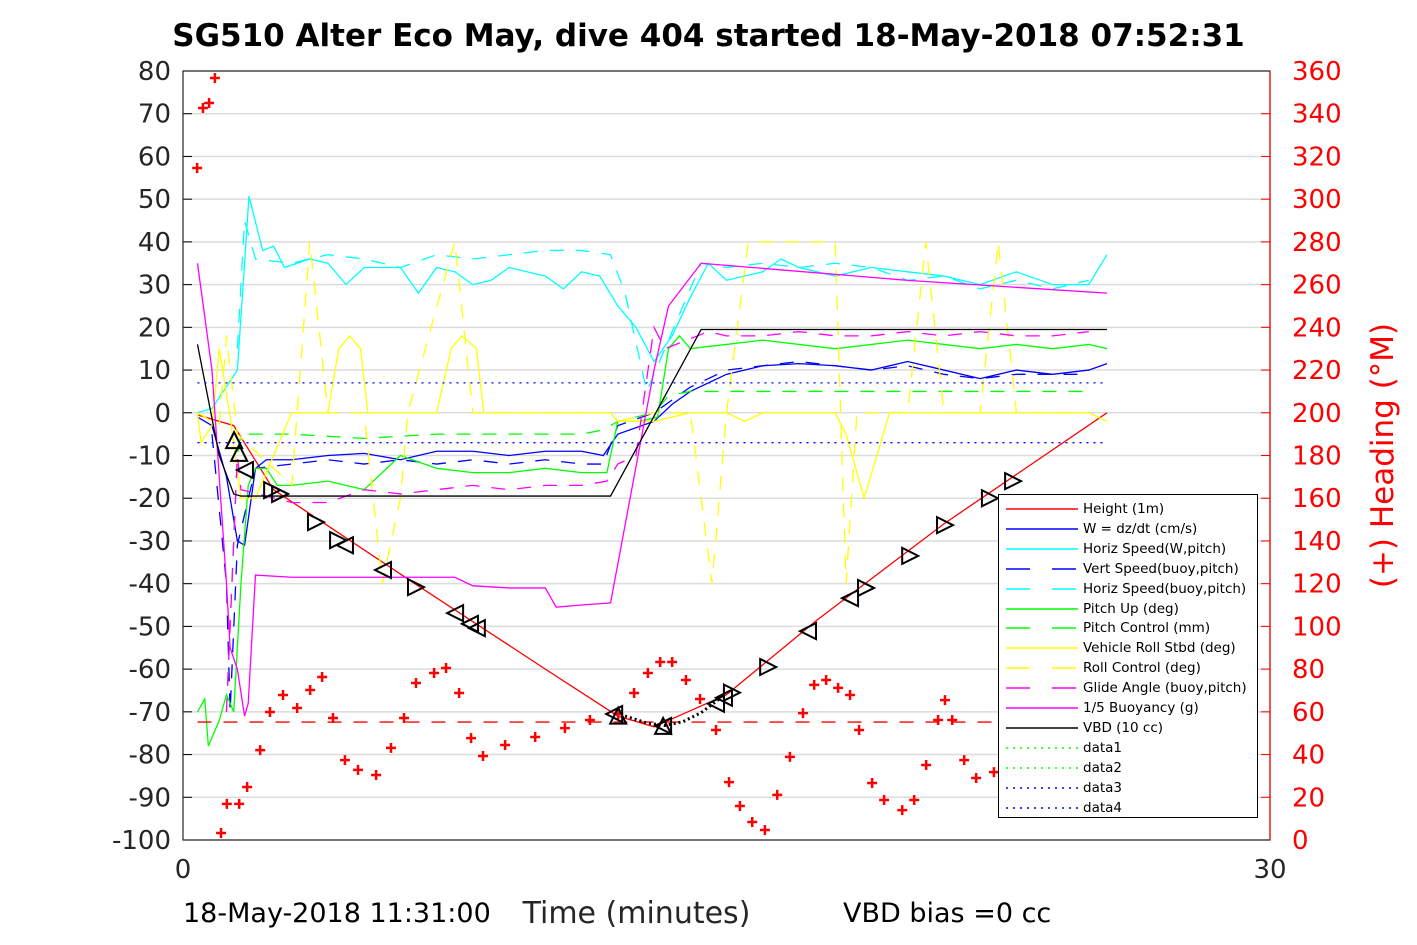  I want to click on legend-label: W = dz/dt (cm/s), so click(1140, 528).